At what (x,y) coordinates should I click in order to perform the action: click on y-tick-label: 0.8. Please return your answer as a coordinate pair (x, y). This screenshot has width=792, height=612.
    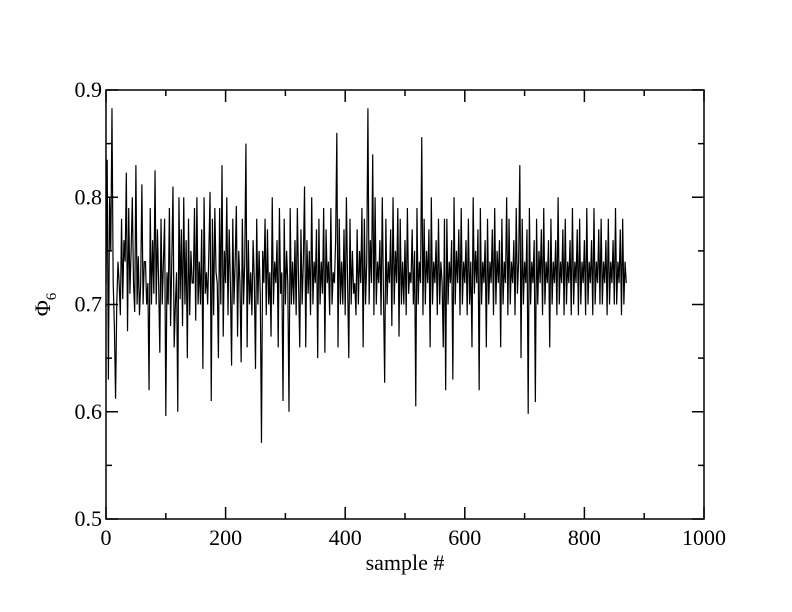
    Looking at the image, I should click on (89, 196).